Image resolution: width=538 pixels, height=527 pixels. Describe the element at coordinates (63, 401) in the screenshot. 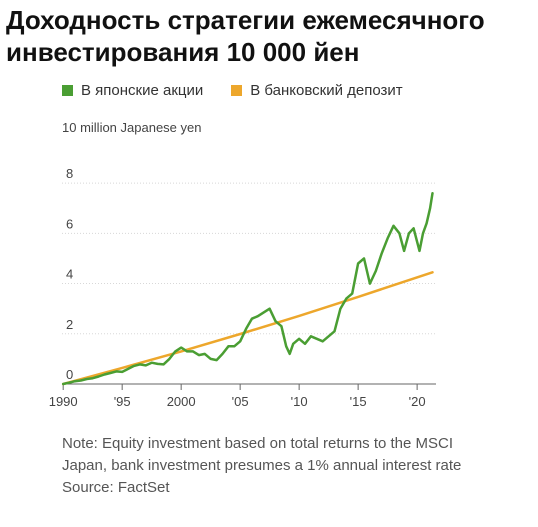

I see `x-tick-label-1990: 1990` at that location.